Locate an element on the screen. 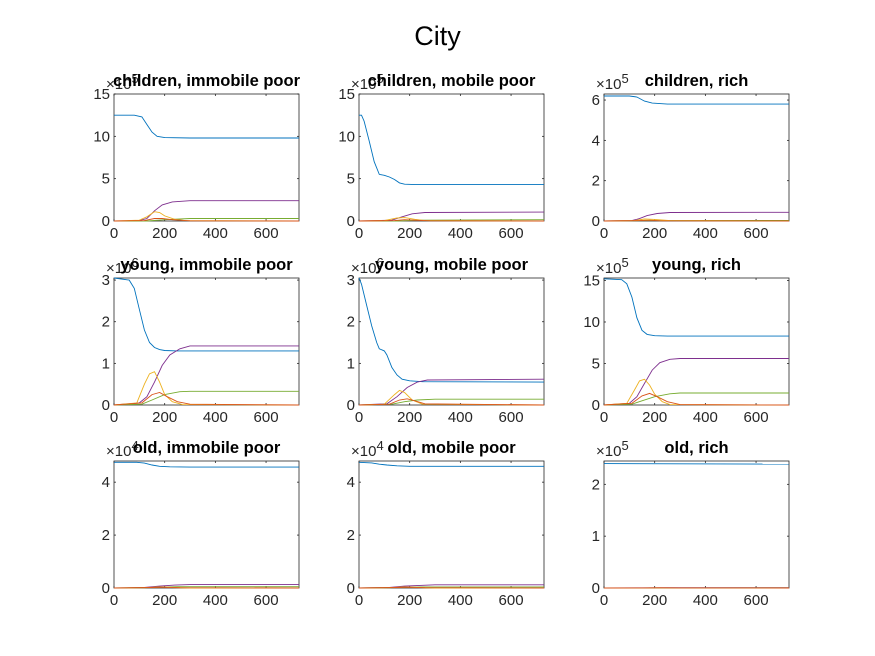 This screenshot has height=656, width=875. subplot-9: 0 200 400 600 0 1 2 ×10⁵ old, rich is located at coordinates (691, 523).